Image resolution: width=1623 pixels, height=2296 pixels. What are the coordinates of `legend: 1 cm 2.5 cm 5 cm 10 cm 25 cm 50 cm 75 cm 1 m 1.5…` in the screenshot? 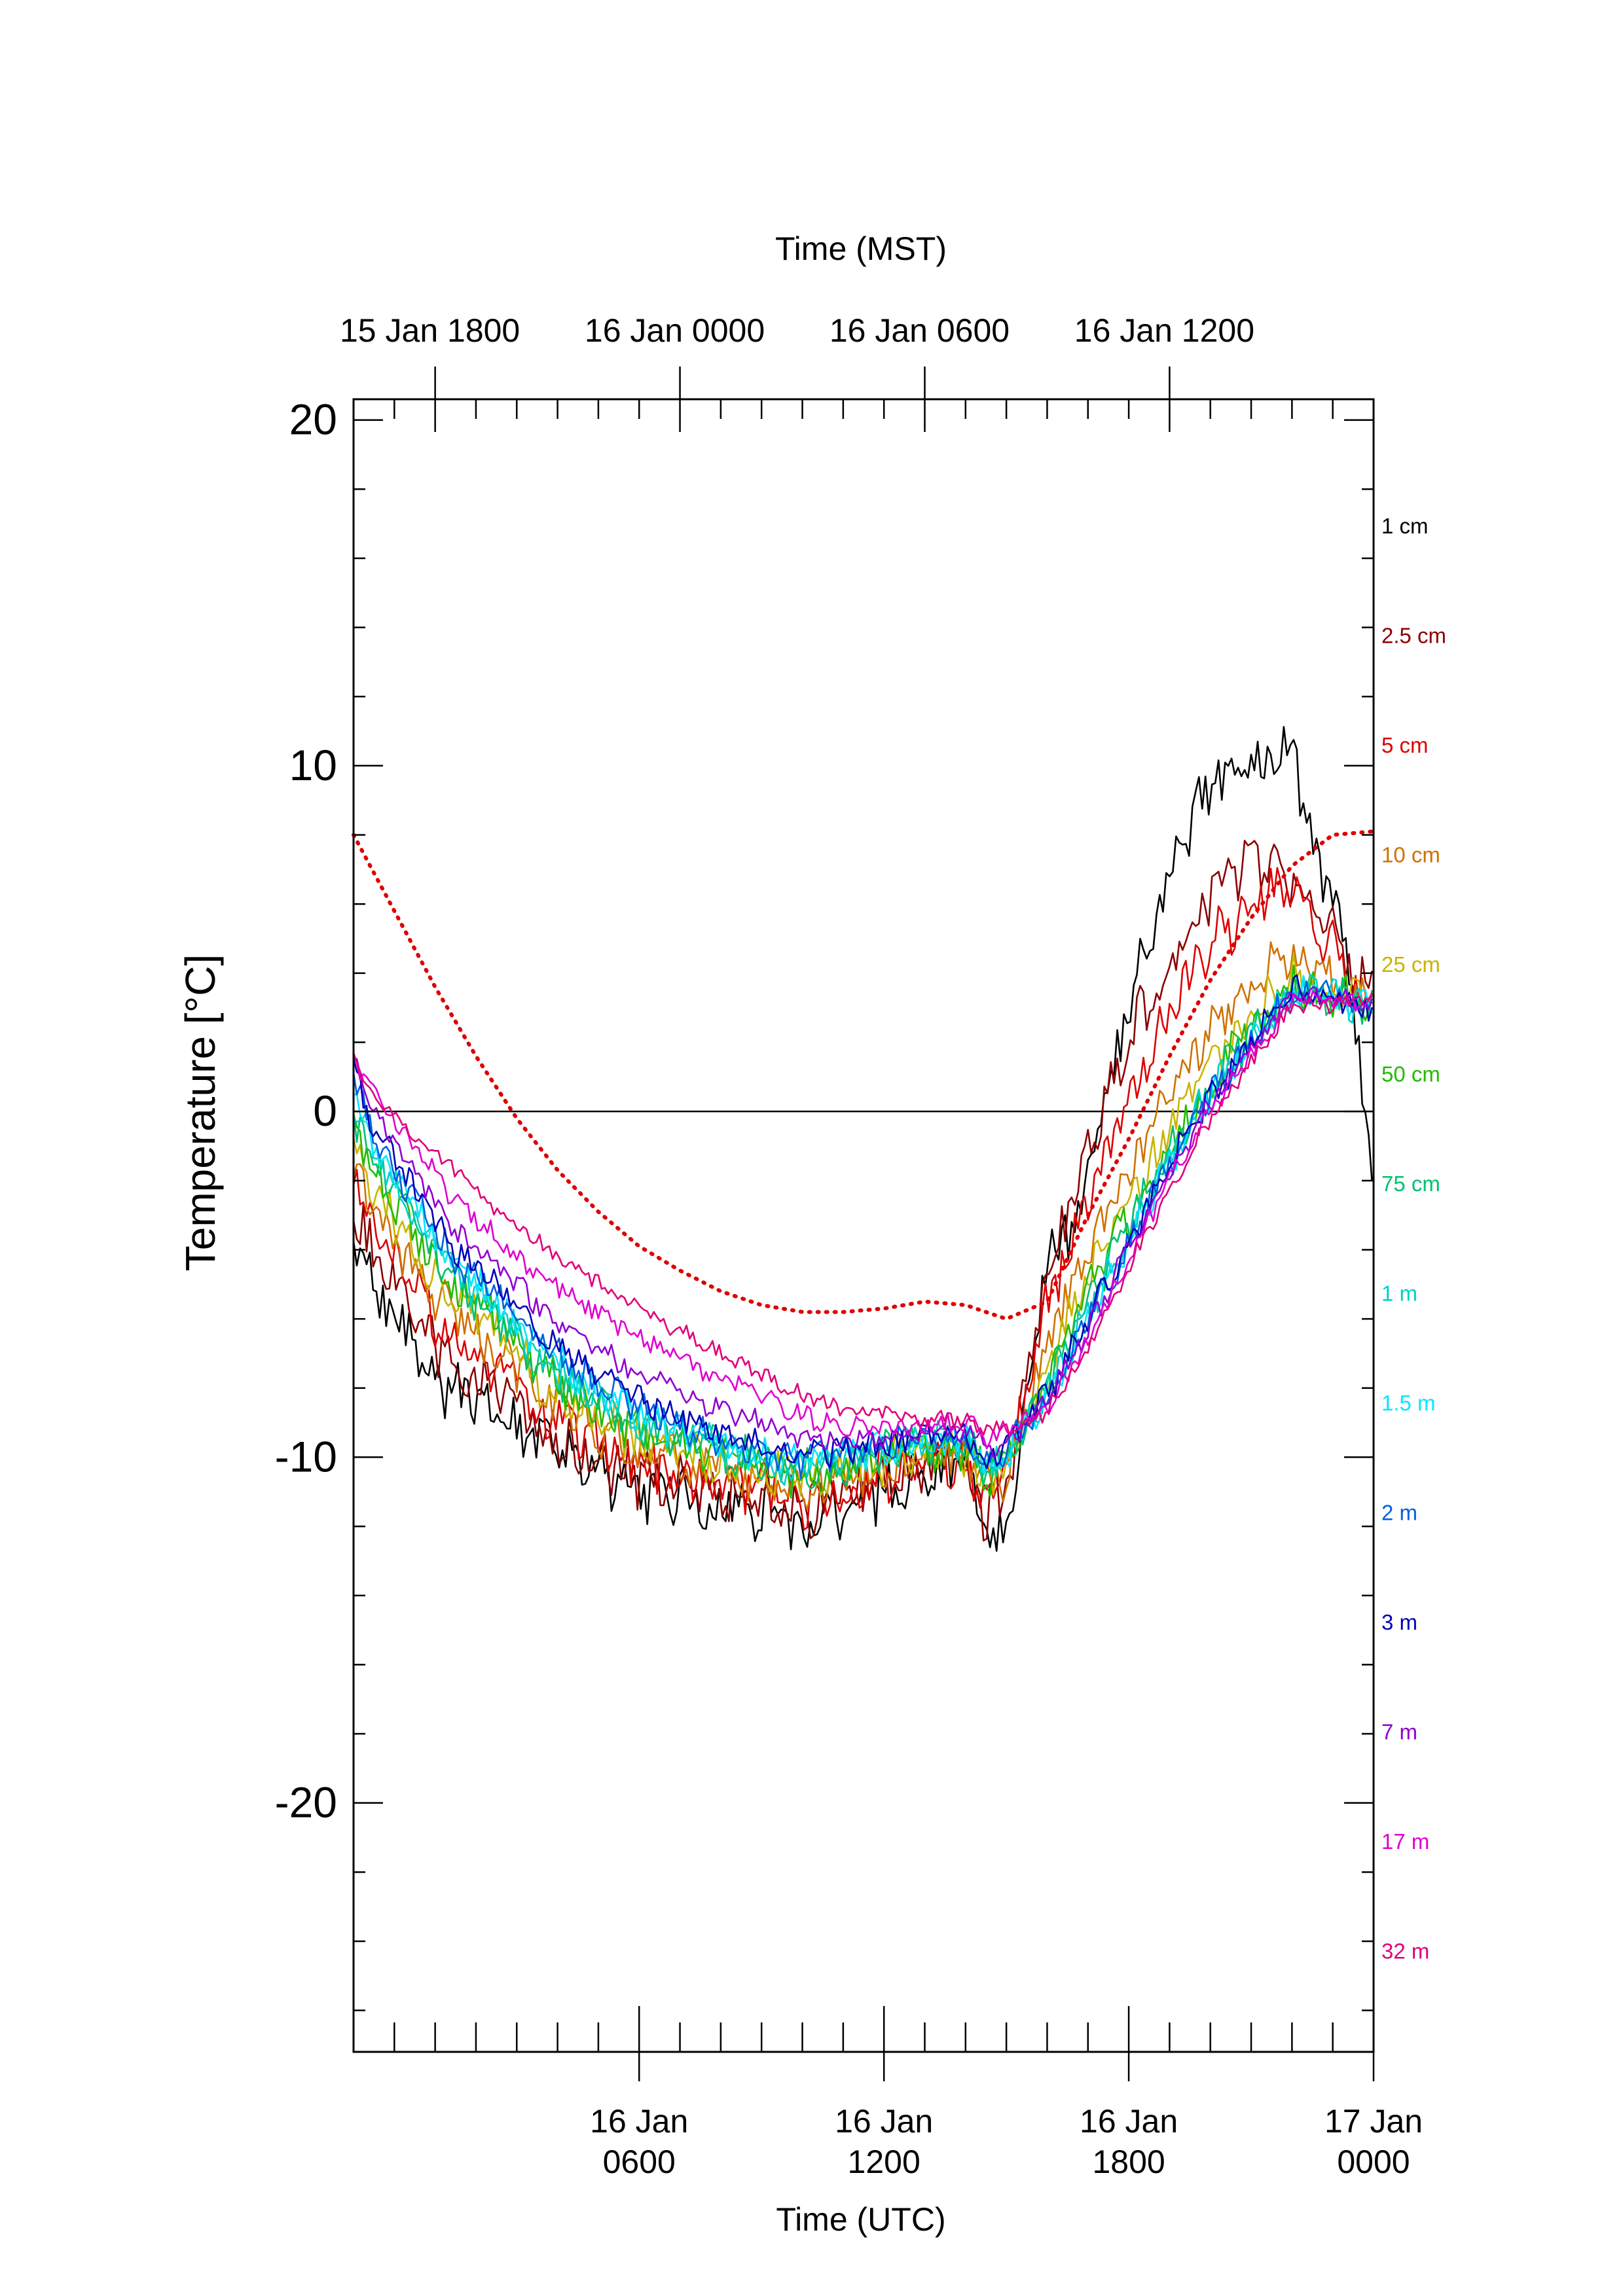 It's located at (1413, 1239).